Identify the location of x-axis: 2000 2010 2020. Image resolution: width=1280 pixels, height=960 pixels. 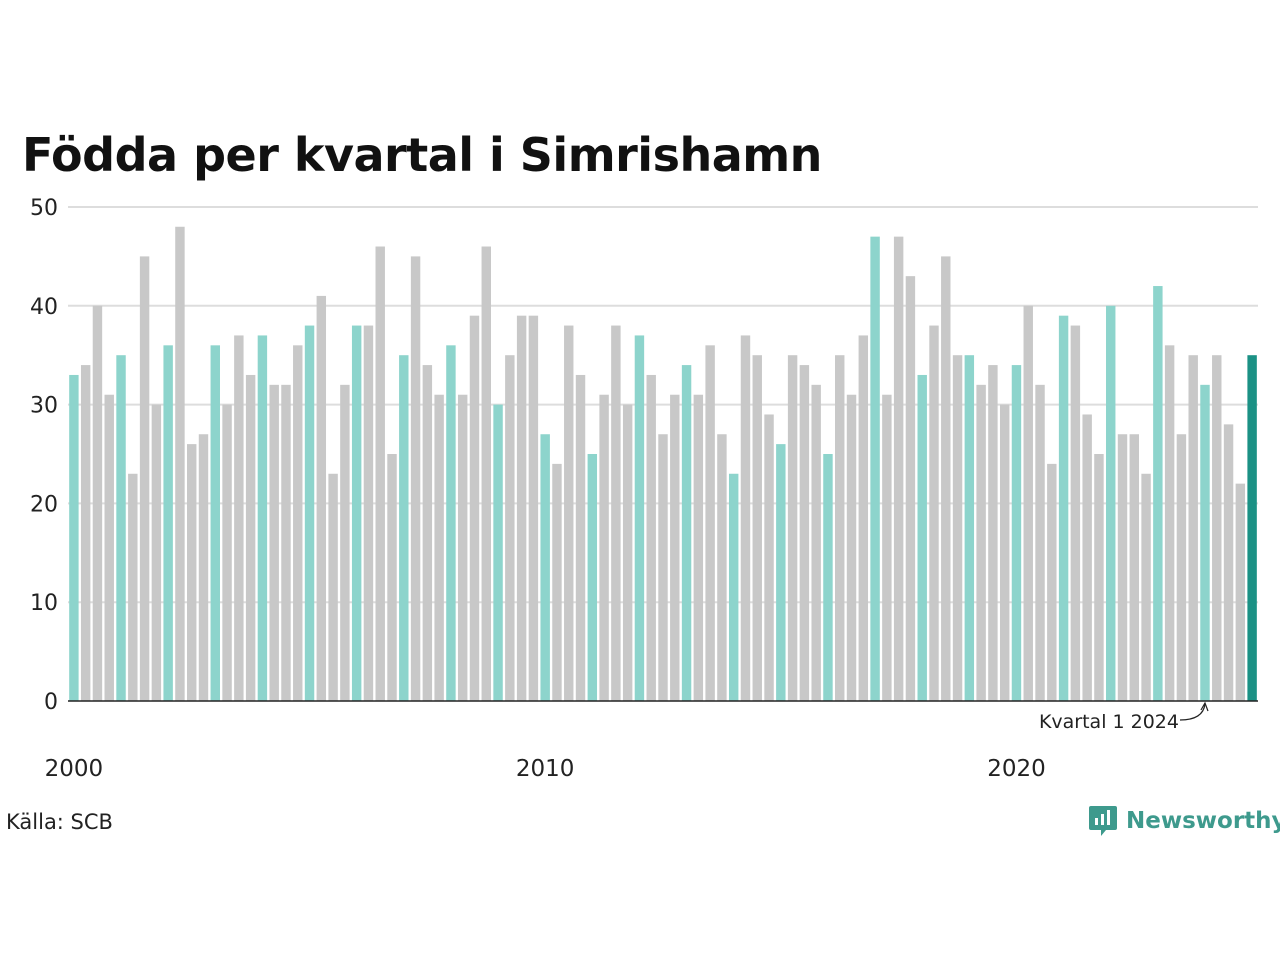
(545, 769).